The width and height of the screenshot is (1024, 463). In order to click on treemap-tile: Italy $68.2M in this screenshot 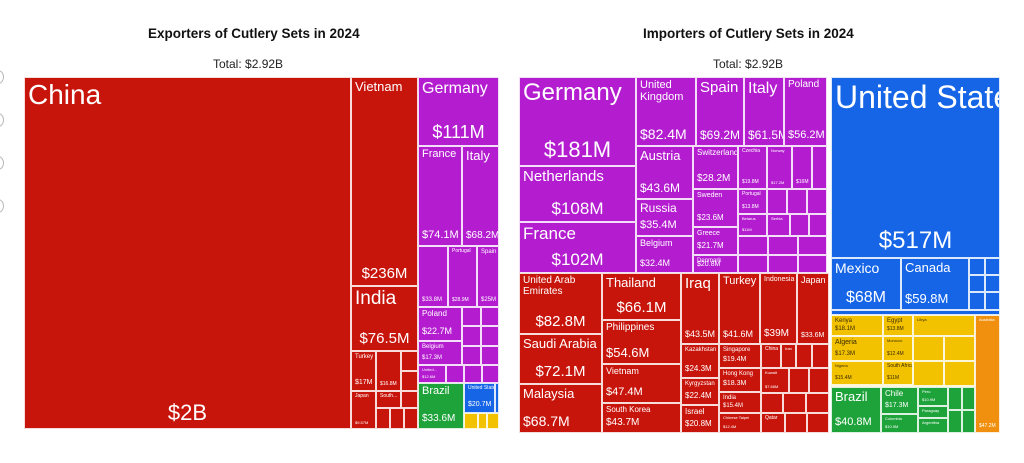, I will do `click(480, 196)`.